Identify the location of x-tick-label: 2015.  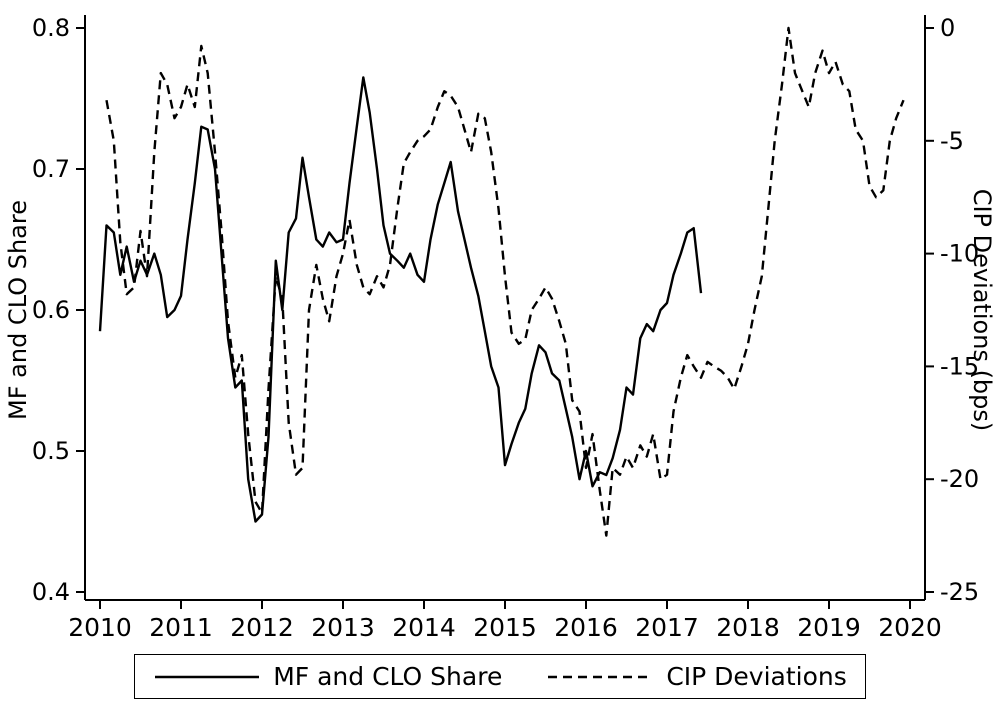
(505, 627).